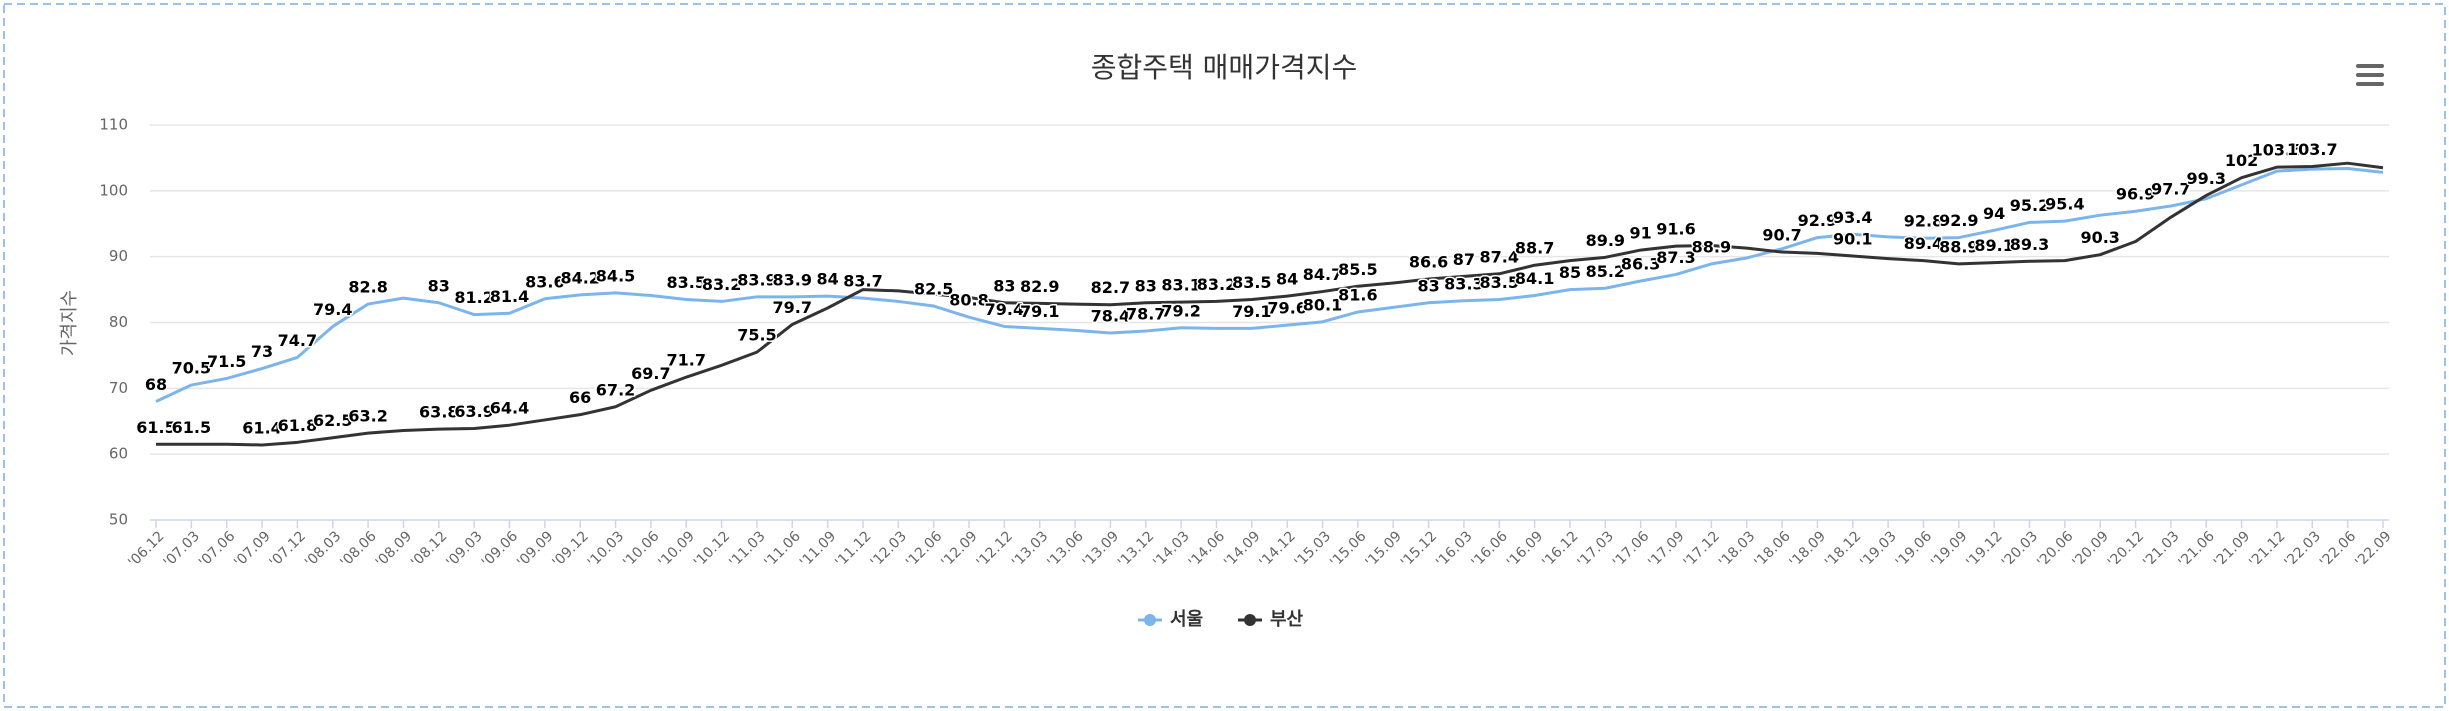  What do you see at coordinates (464, 549) in the screenshot?
I see `x-tick-label: '09.03` at bounding box center [464, 549].